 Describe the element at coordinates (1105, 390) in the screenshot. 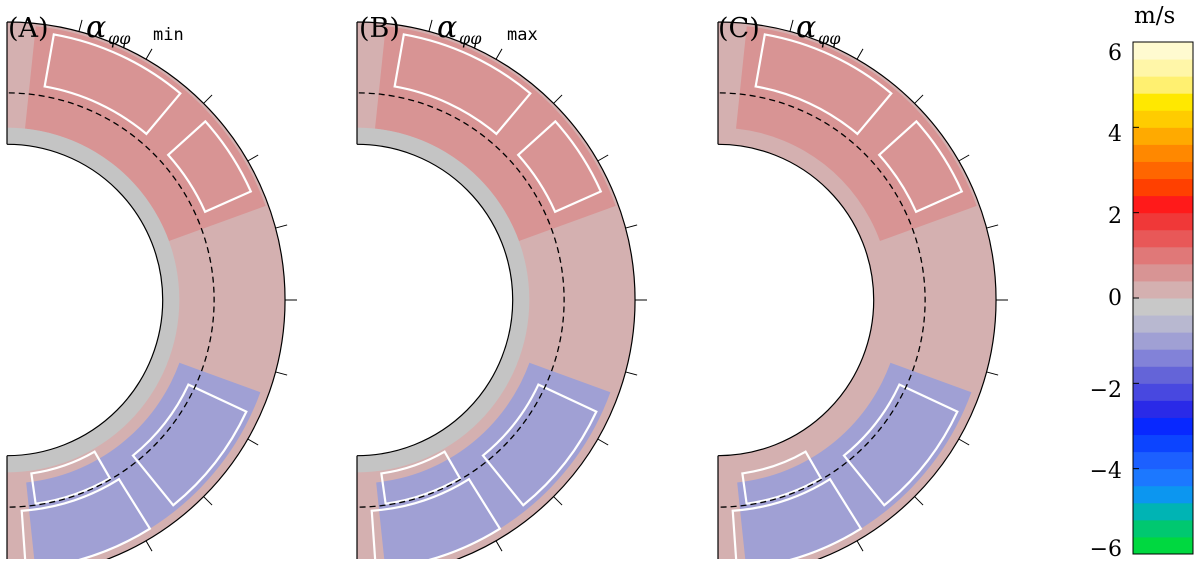

I see `colorbar-tick-label: −2` at that location.